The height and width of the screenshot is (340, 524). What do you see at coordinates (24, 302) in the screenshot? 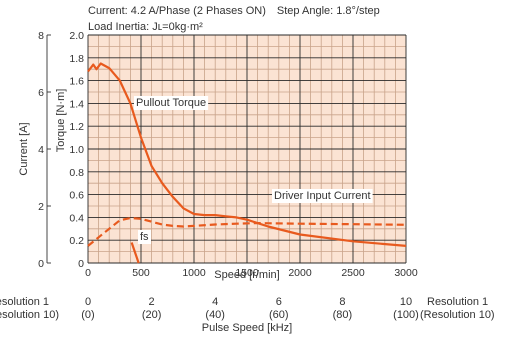
I see `res1-left-label: Resolution 1` at bounding box center [24, 302].